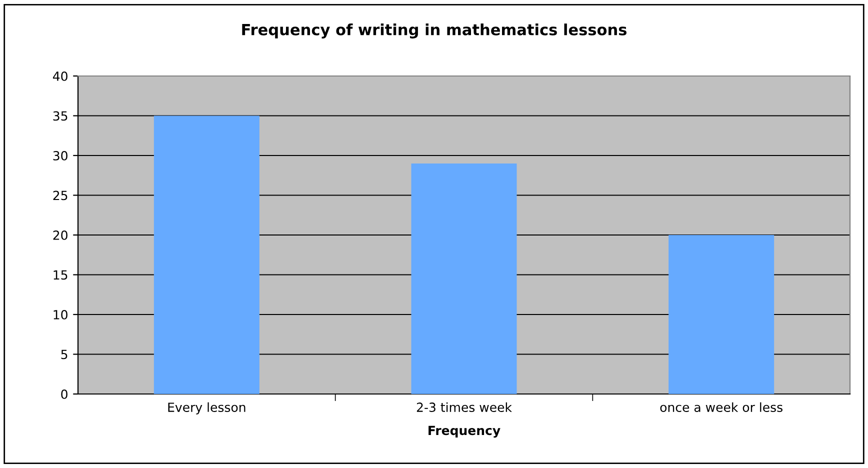  What do you see at coordinates (60, 116) in the screenshot?
I see `y-tick-label: 35` at bounding box center [60, 116].